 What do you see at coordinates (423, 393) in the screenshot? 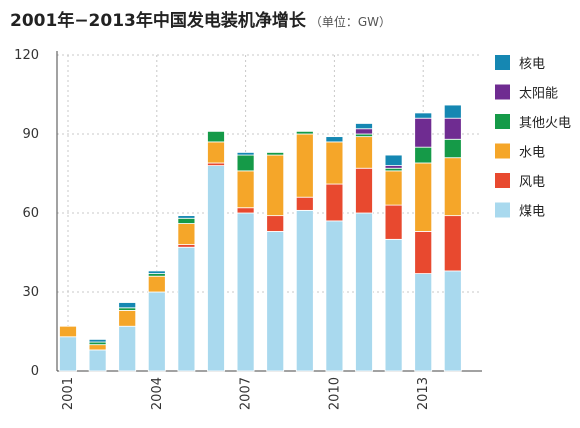
I see `x-tick-label: 2013` at bounding box center [423, 393].